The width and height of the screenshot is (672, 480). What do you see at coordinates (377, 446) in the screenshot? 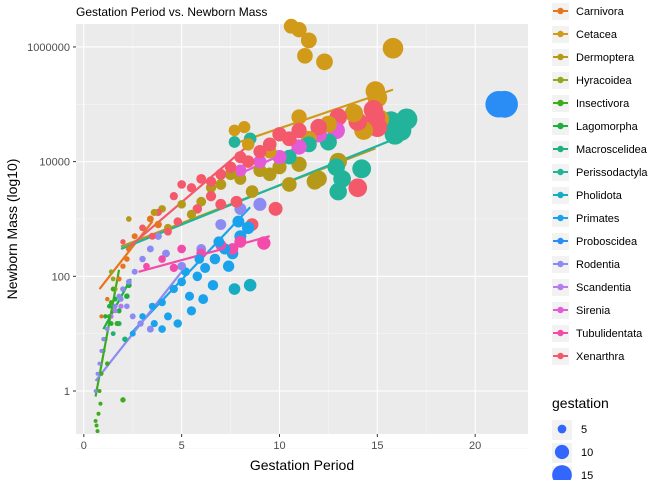
I see `x-tick-label: 15` at bounding box center [377, 446].